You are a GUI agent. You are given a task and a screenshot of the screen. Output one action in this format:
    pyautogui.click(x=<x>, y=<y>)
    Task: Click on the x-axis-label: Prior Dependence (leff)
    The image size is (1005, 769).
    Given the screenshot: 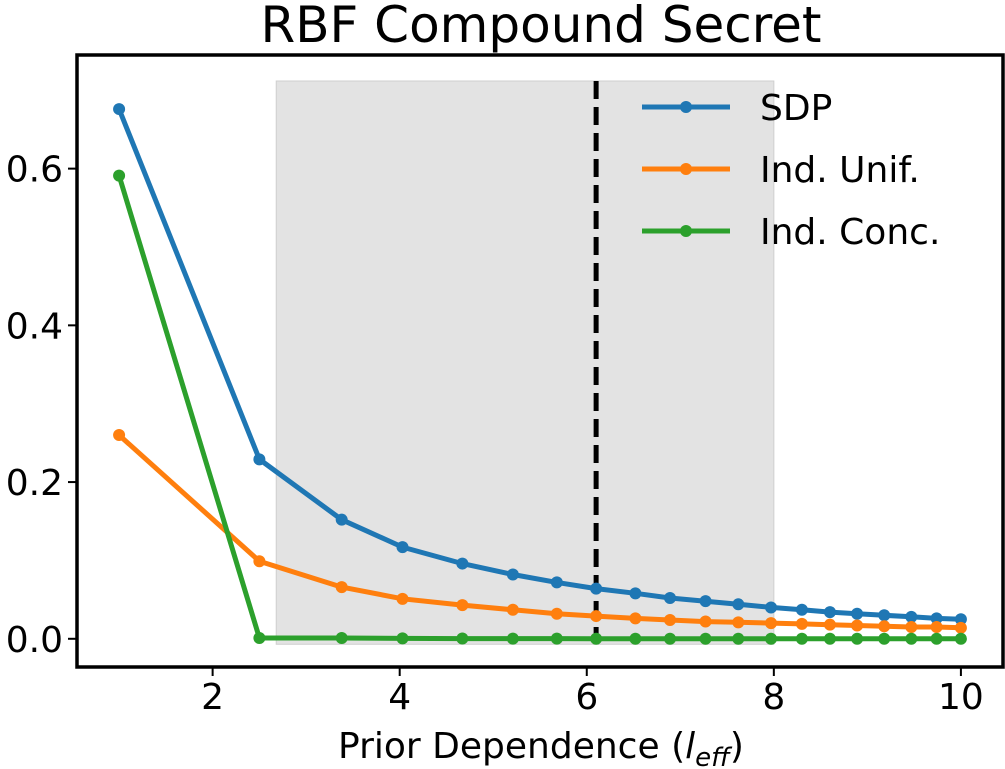 What is the action you would take?
    pyautogui.click(x=541, y=747)
    